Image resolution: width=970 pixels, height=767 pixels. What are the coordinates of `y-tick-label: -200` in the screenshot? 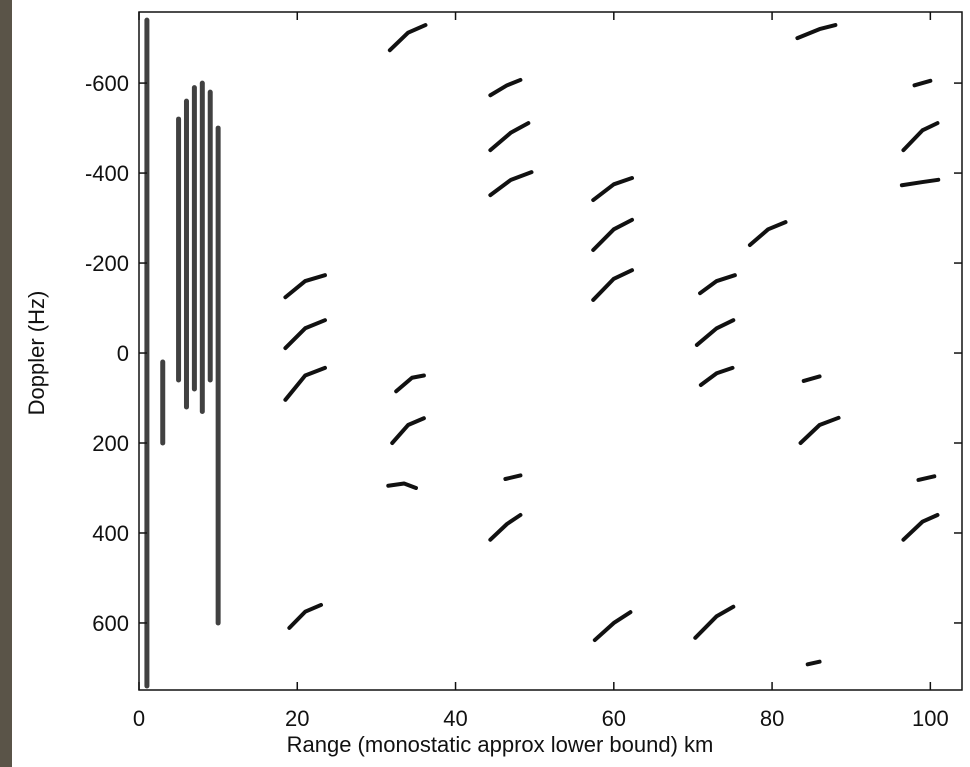 It's located at (107, 263).